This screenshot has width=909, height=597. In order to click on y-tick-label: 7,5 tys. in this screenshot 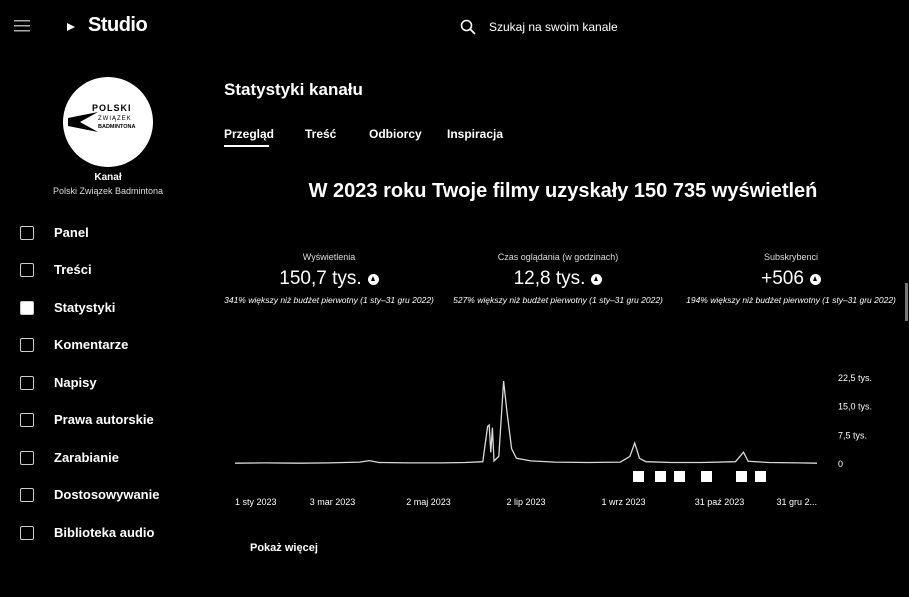, I will do `click(852, 435)`.